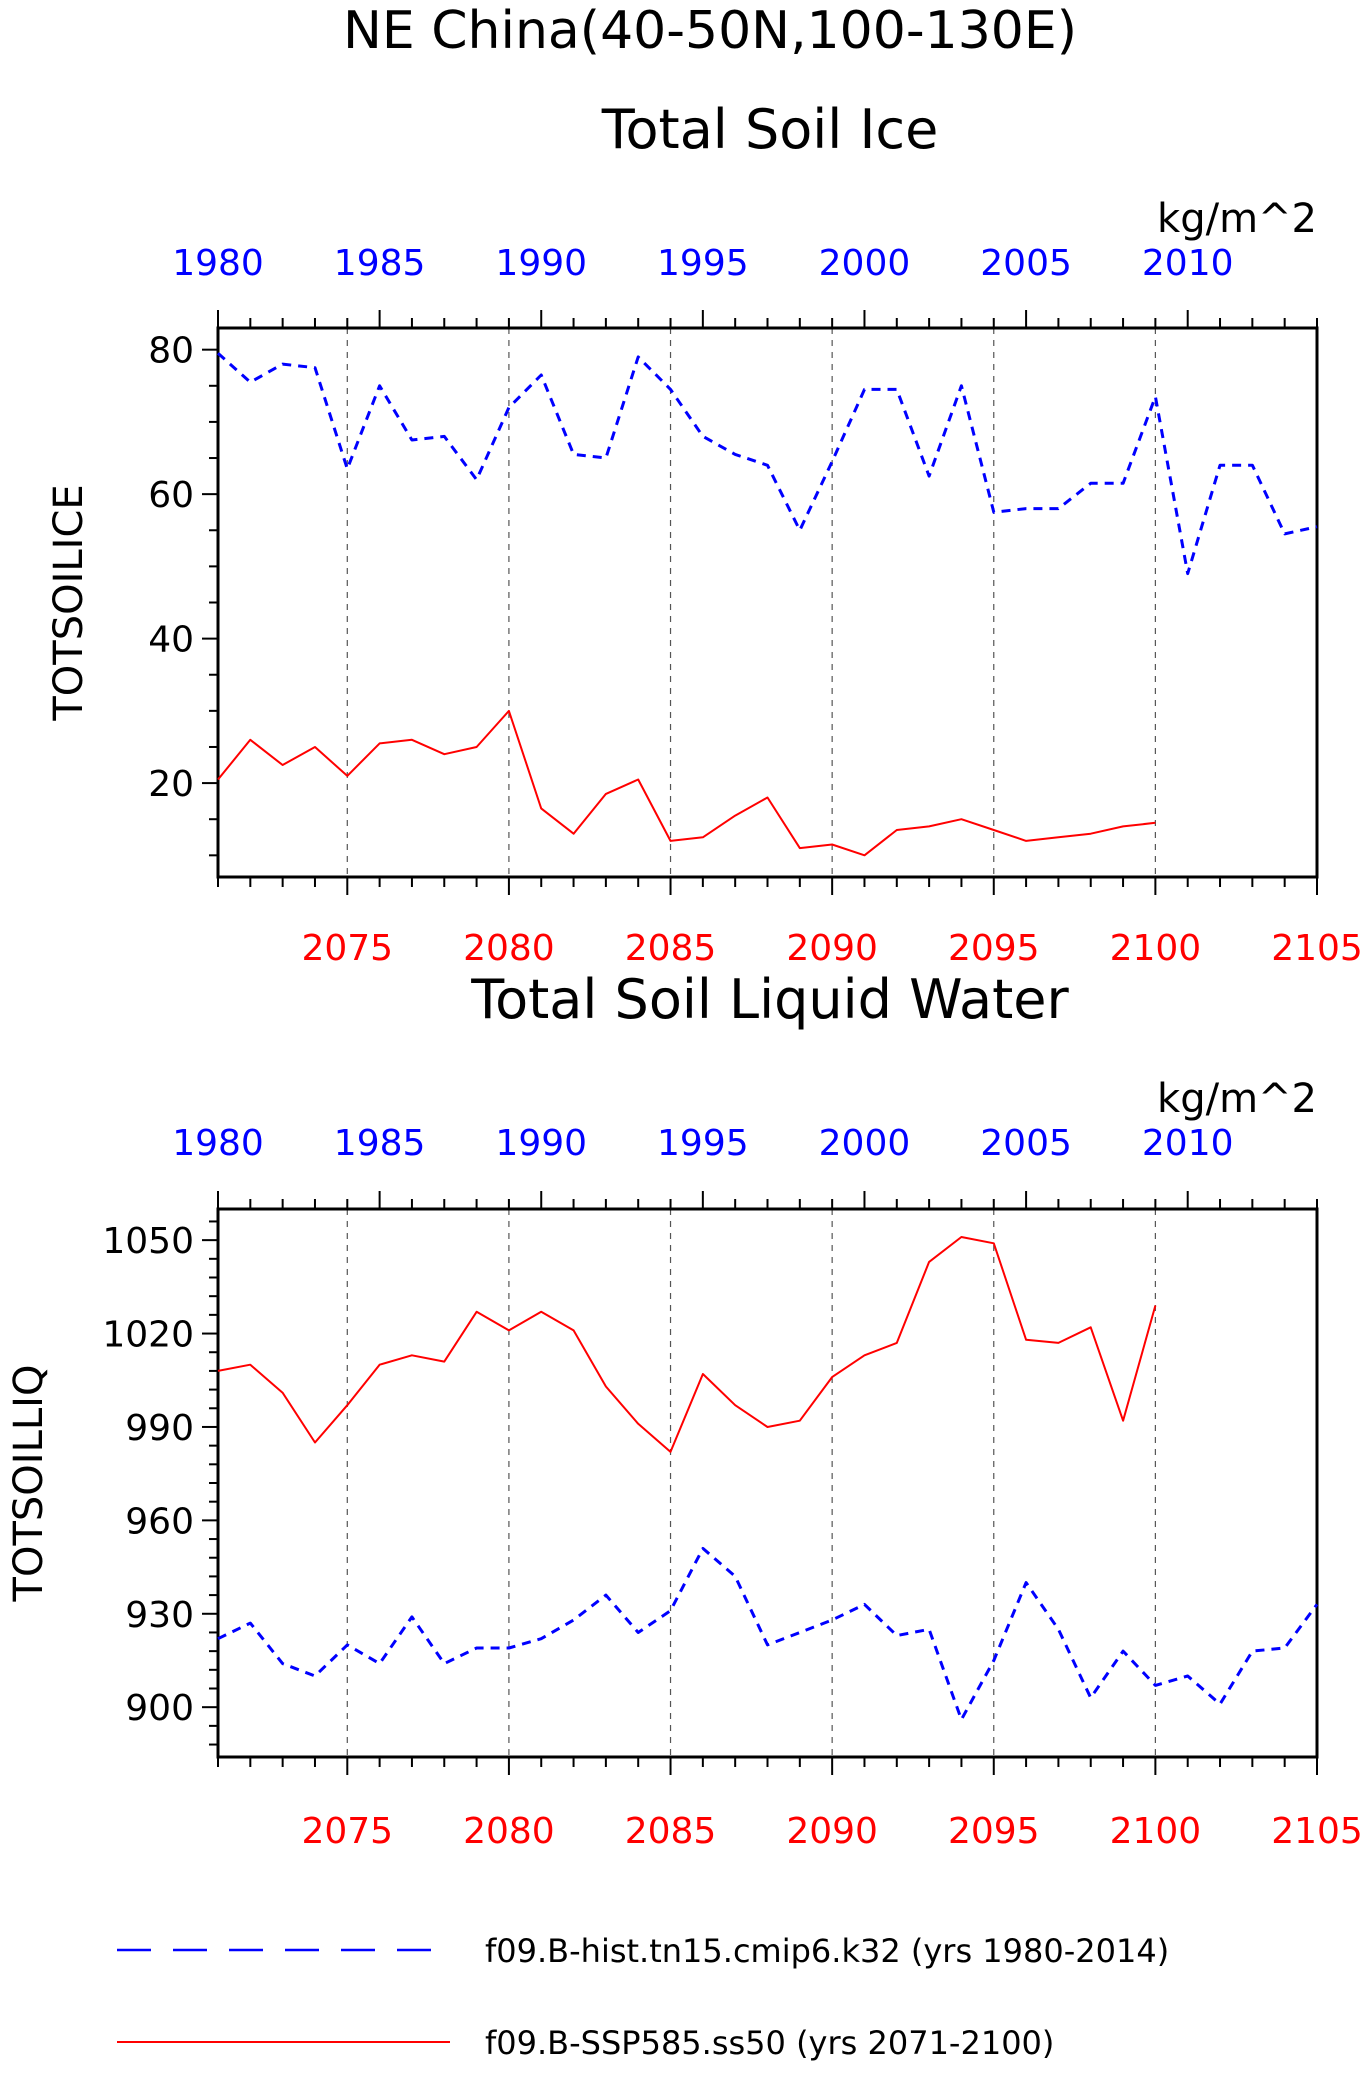 Image resolution: width=1369 pixels, height=2074 pixels. Describe the element at coordinates (171, 351) in the screenshot. I see `y-tick-label: 80` at that location.